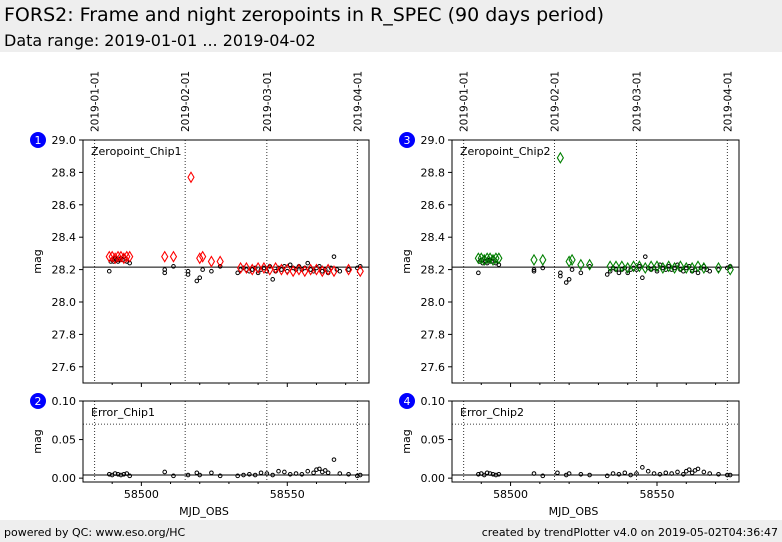 This screenshot has width=782, height=542. What do you see at coordinates (407, 140) in the screenshot?
I see `panel-badge-label: 3` at bounding box center [407, 140].